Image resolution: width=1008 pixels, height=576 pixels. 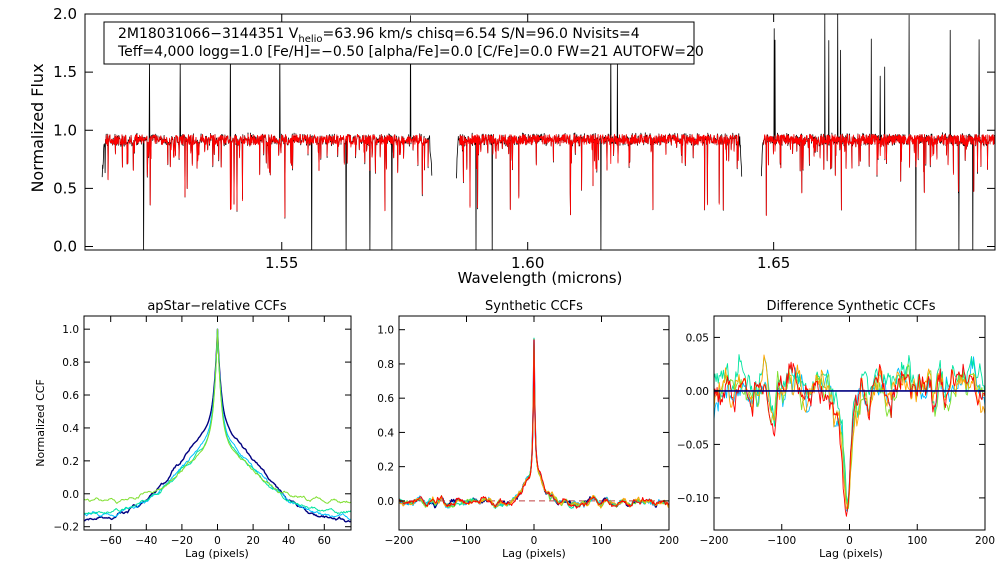 I want to click on difference-ccf-x-tick-label: 200, so click(x=985, y=541).